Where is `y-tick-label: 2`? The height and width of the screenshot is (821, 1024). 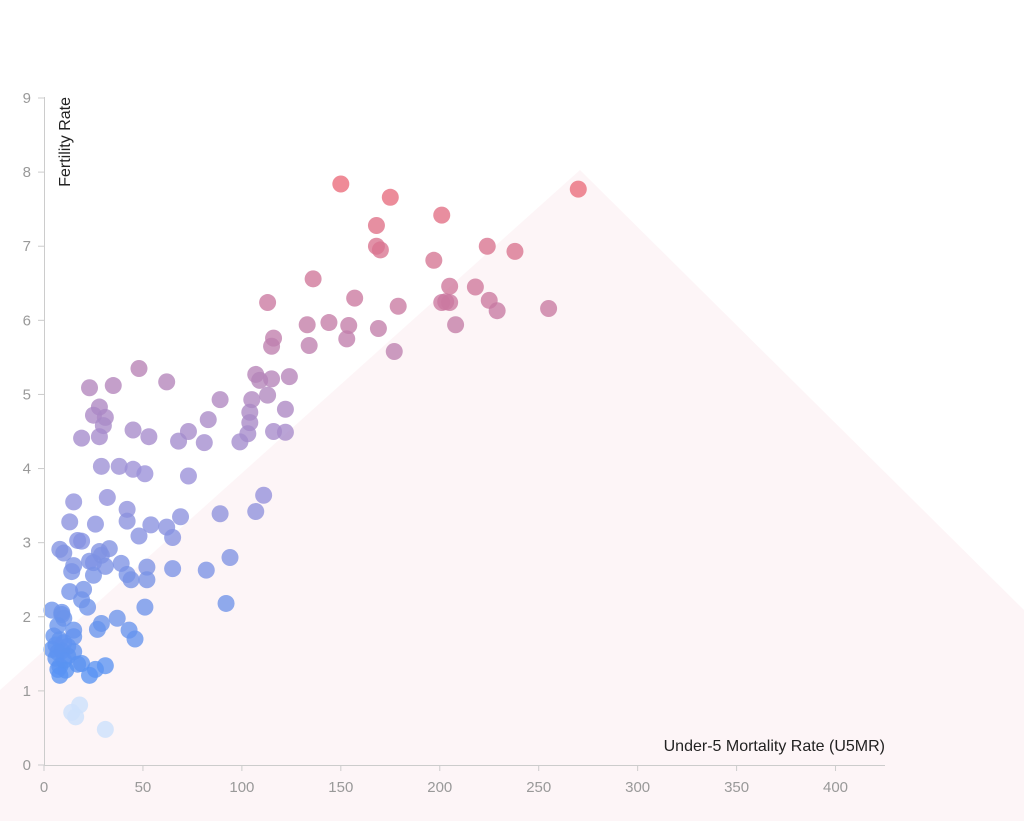
y-tick-label: 2 is located at coordinates (27, 617).